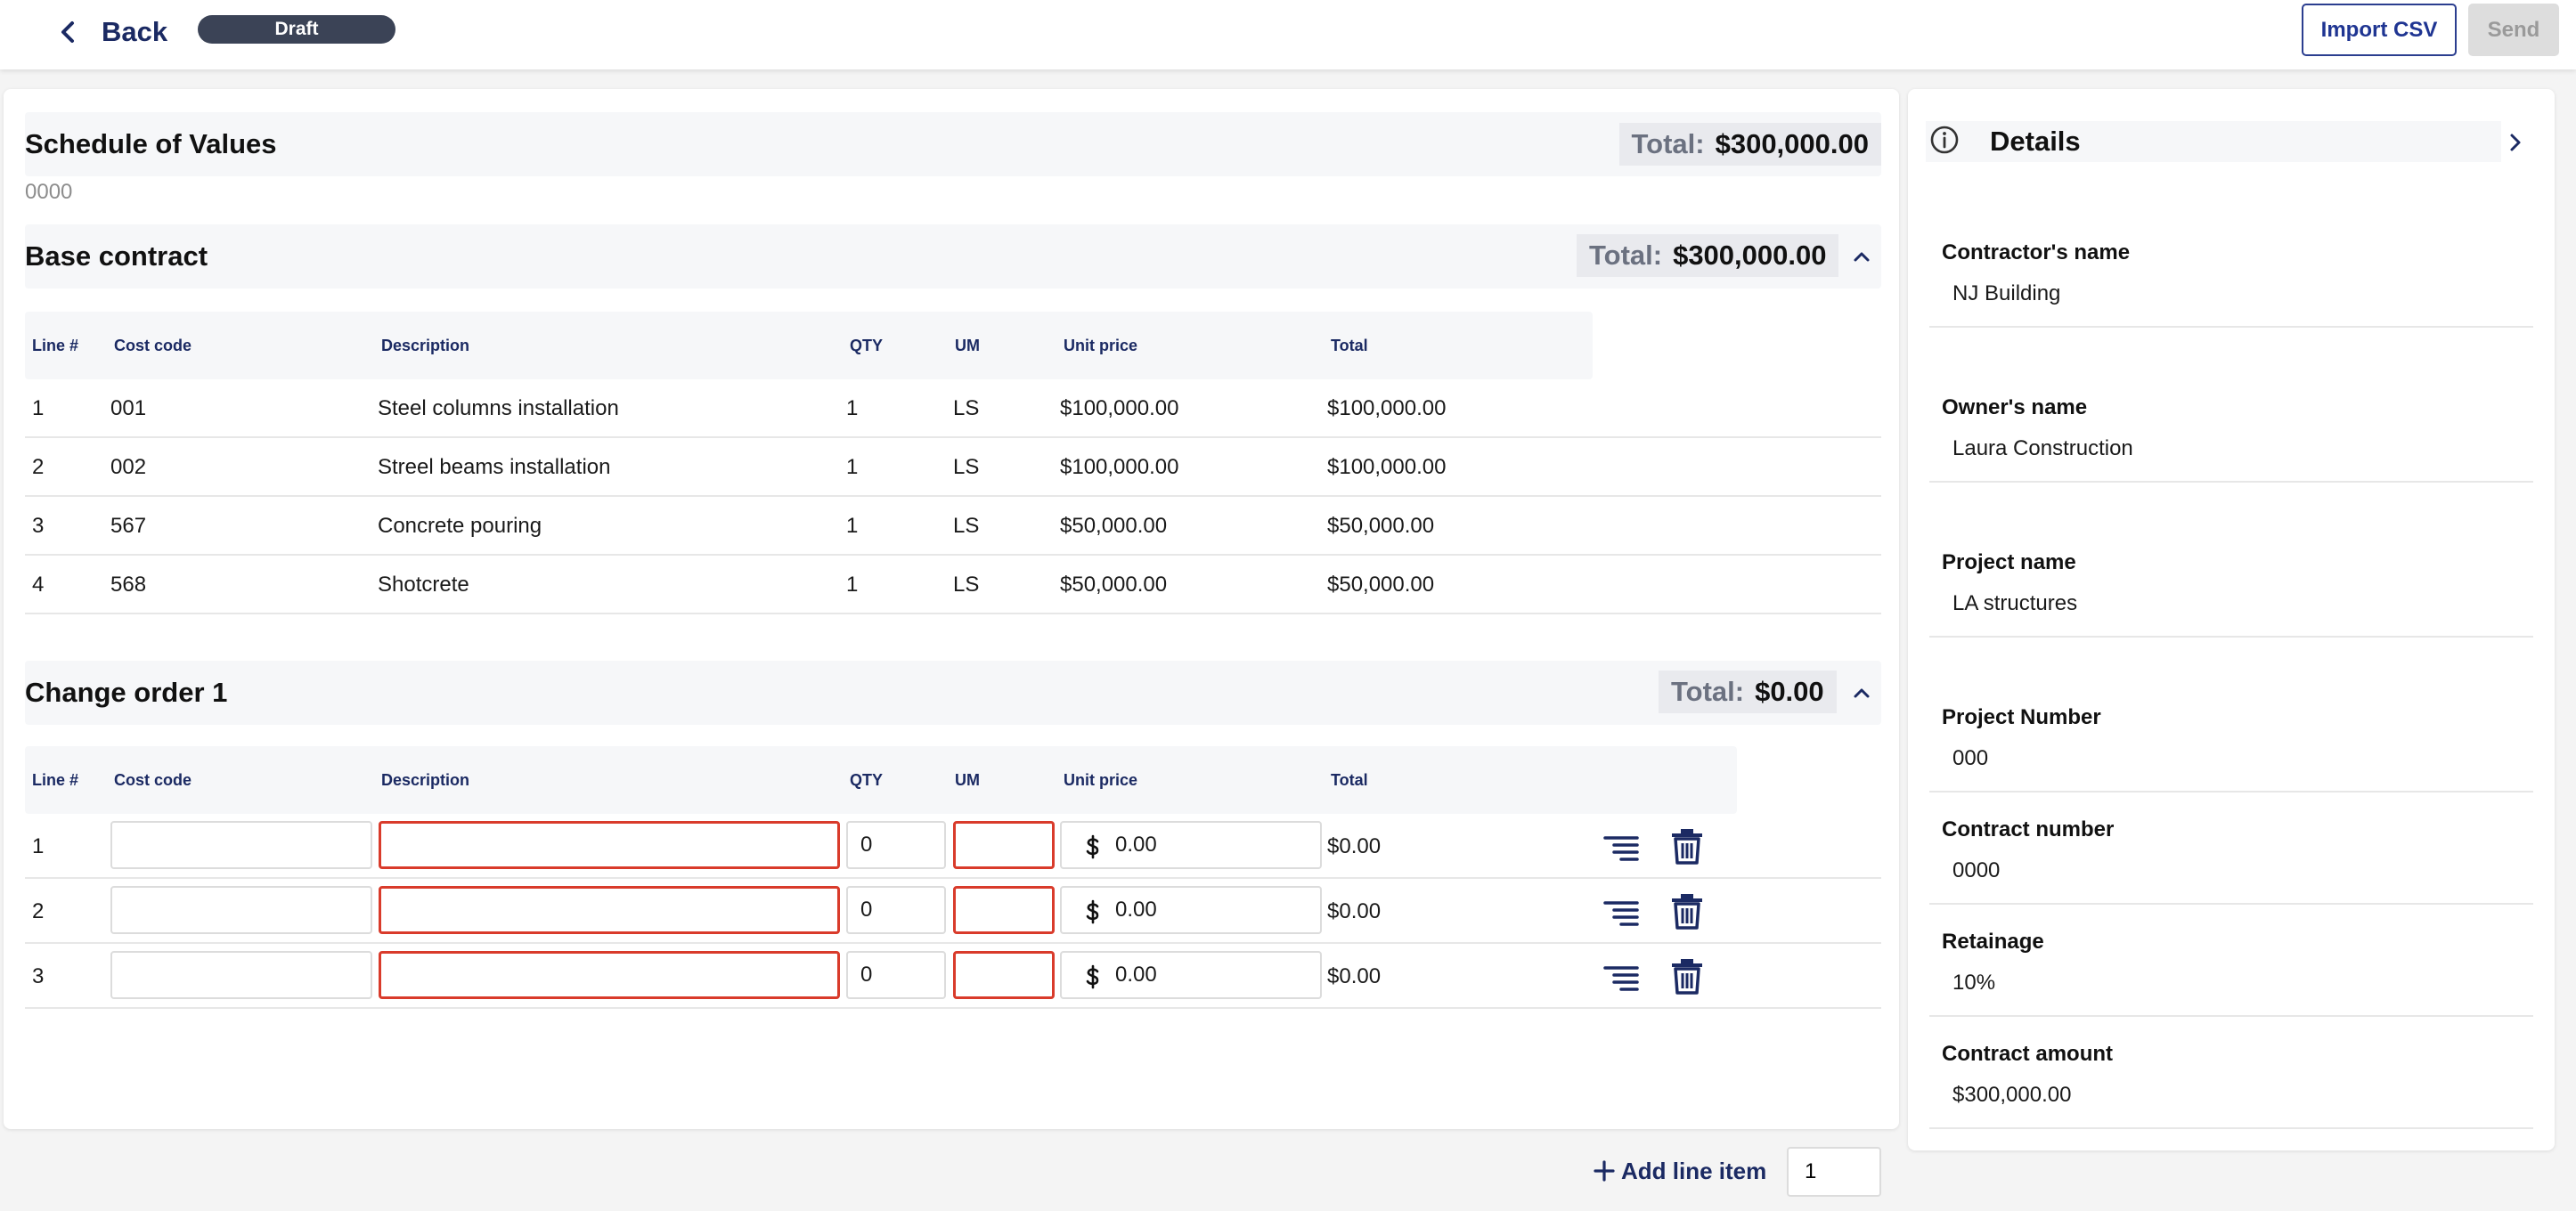  What do you see at coordinates (49, 192) in the screenshot?
I see `sov-number: 0000` at bounding box center [49, 192].